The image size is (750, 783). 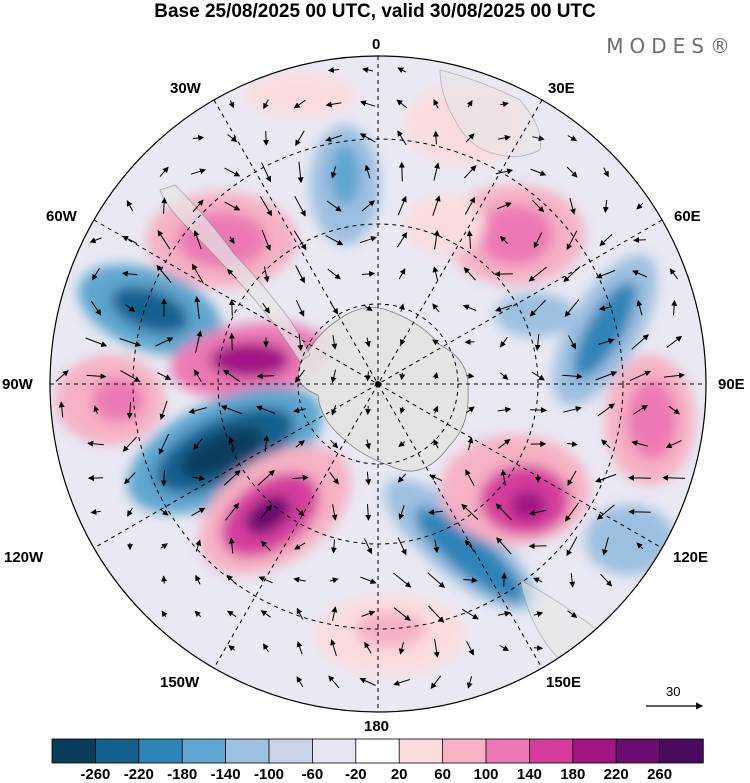 I want to click on colorbar-tick-label: -220, so click(x=138, y=774).